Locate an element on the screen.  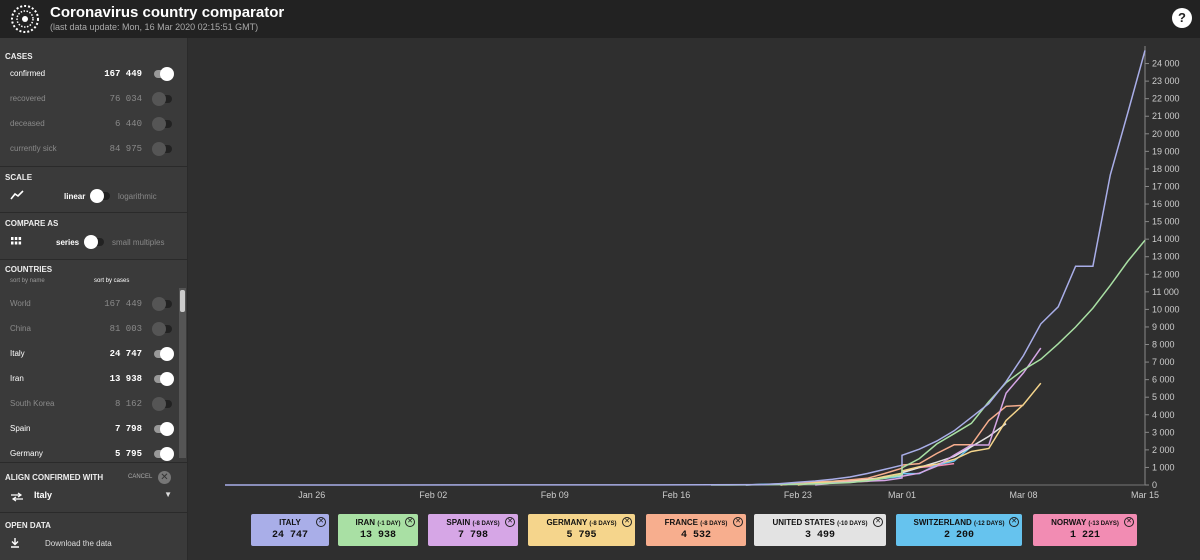
country-row: Germany 5 795 is located at coordinates (94, 454).